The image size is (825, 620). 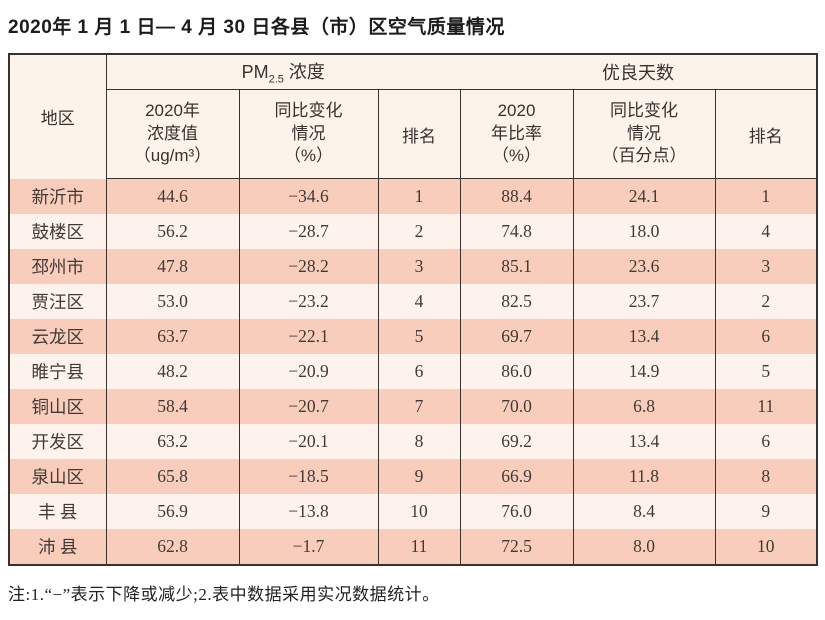 I want to click on cell-region: 邳州市, so click(x=57, y=266).